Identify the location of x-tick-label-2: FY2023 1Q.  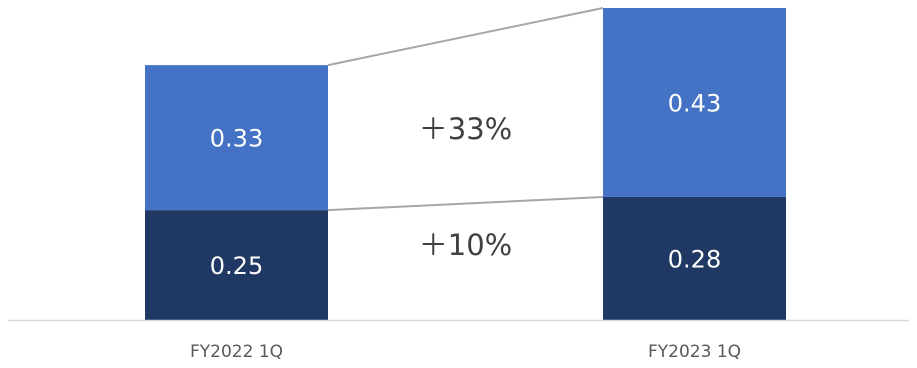
(694, 352).